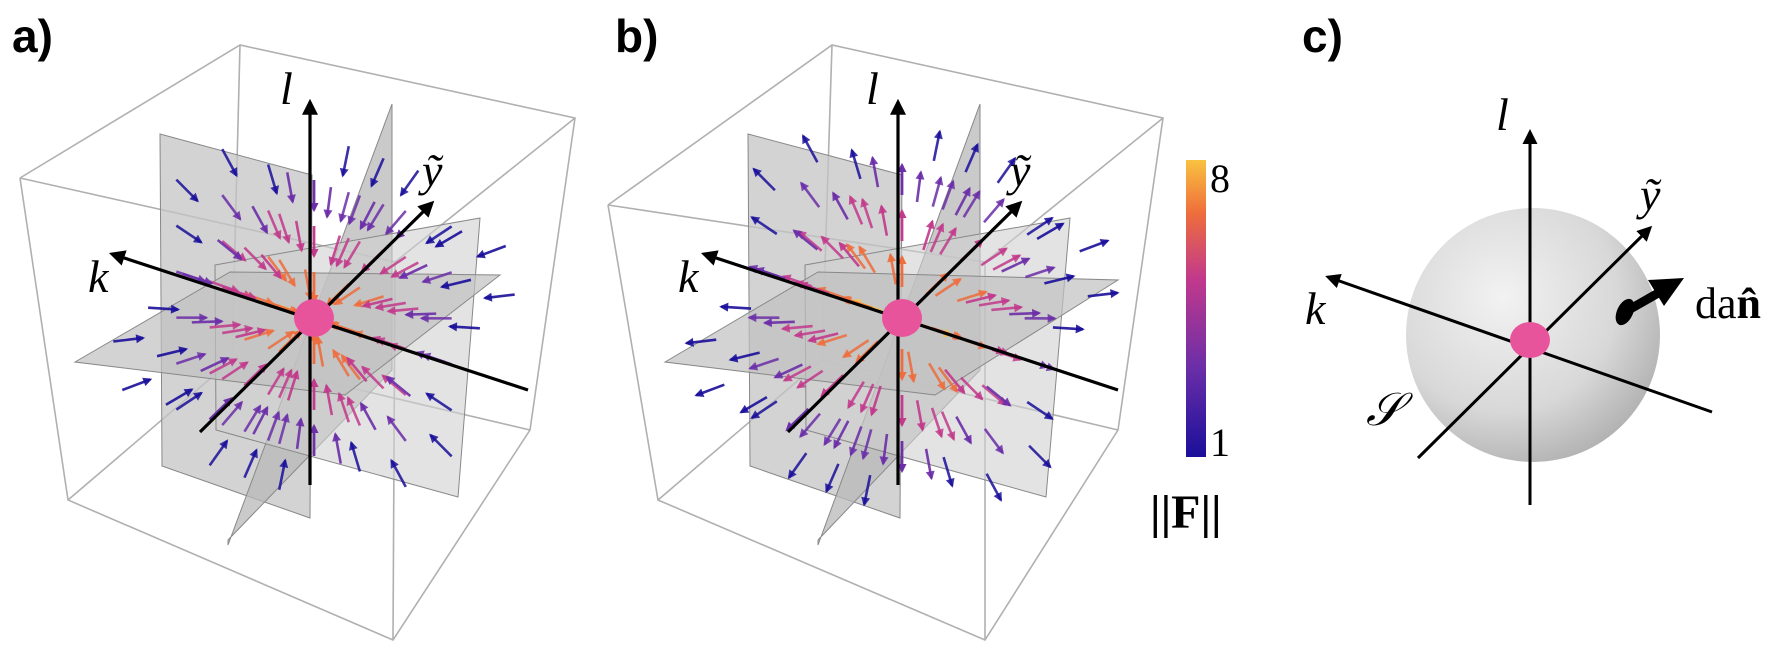 The width and height of the screenshot is (1776, 666). Describe the element at coordinates (1530, 340) in the screenshot. I see `panel-c-center-point` at that location.